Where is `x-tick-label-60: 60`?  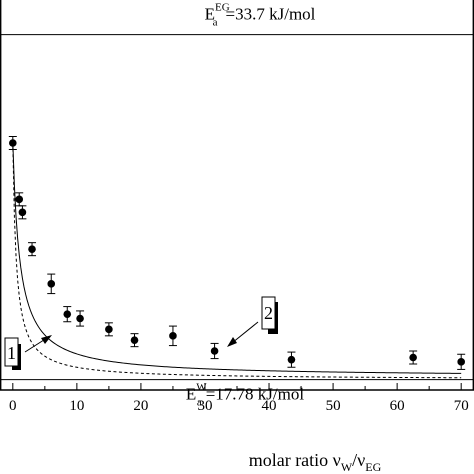 x-tick-label-60: 60 is located at coordinates (397, 406).